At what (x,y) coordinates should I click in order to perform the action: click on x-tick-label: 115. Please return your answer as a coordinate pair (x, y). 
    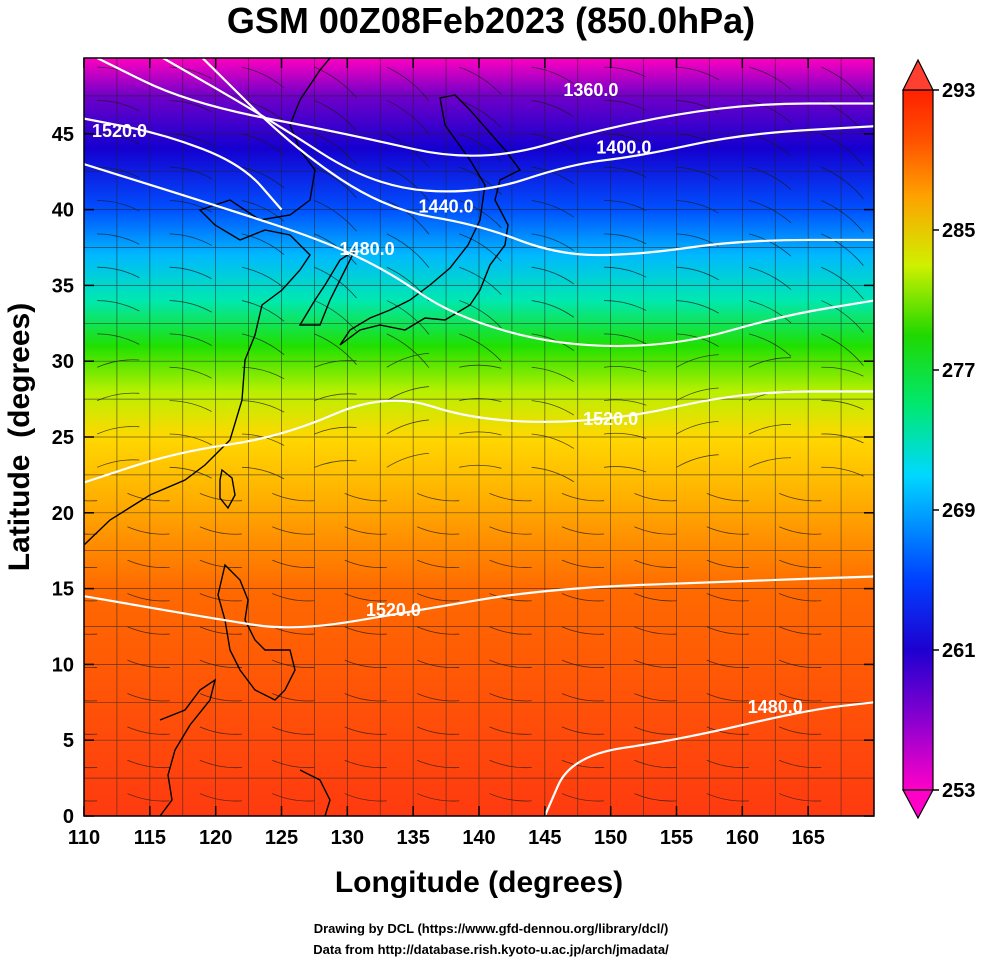
    Looking at the image, I should click on (150, 838).